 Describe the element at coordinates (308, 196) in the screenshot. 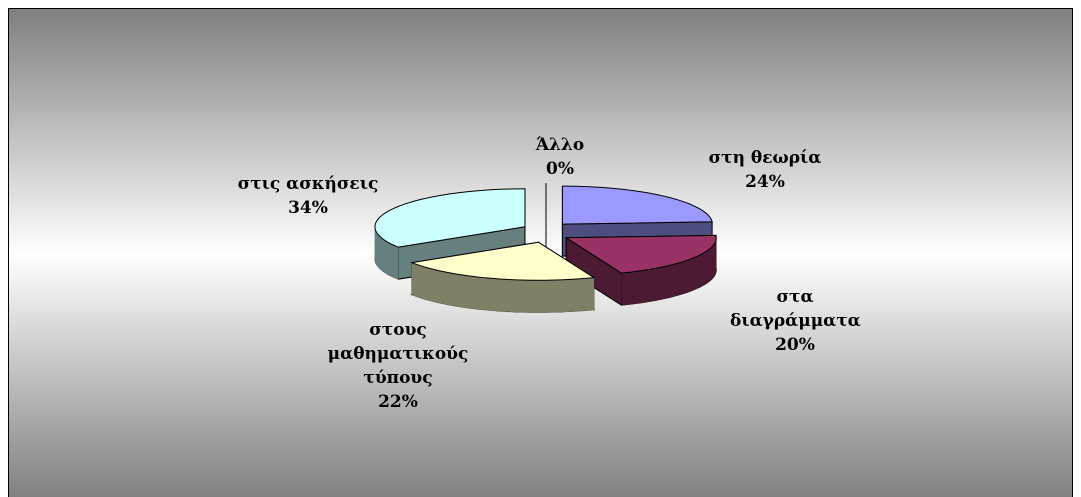

I see `data-label: στις ασκήσεις 34%` at that location.